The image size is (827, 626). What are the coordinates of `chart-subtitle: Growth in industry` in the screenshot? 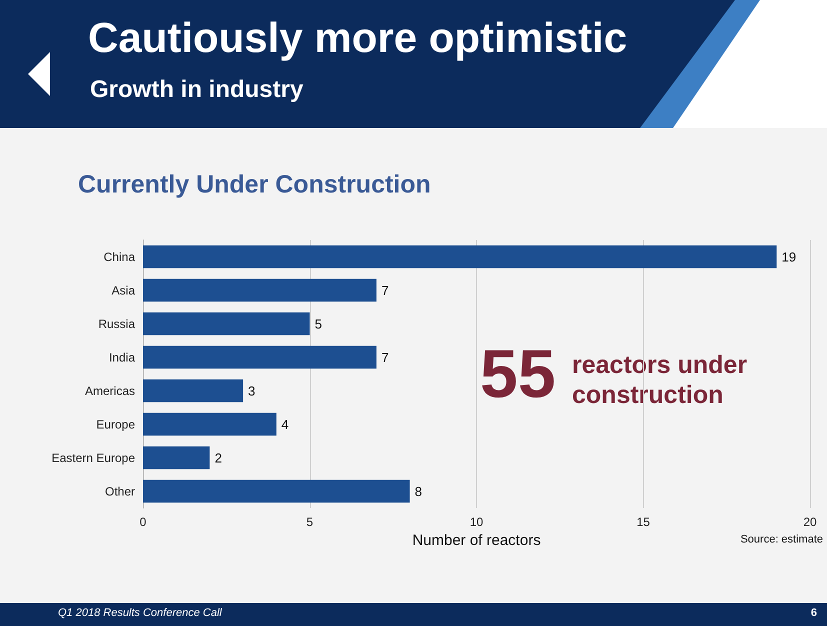 It's located at (197, 90).